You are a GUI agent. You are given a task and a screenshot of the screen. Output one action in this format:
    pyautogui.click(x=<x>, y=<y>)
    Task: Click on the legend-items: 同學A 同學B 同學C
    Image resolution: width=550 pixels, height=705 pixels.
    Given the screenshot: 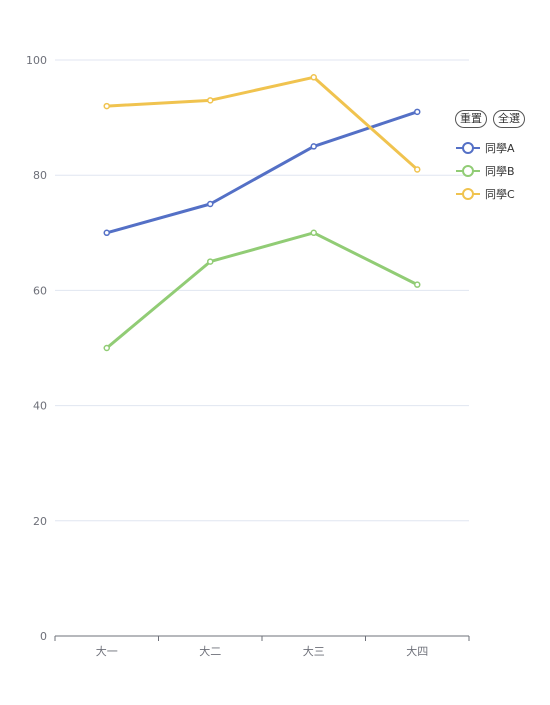 What is the action you would take?
    pyautogui.click(x=502, y=170)
    